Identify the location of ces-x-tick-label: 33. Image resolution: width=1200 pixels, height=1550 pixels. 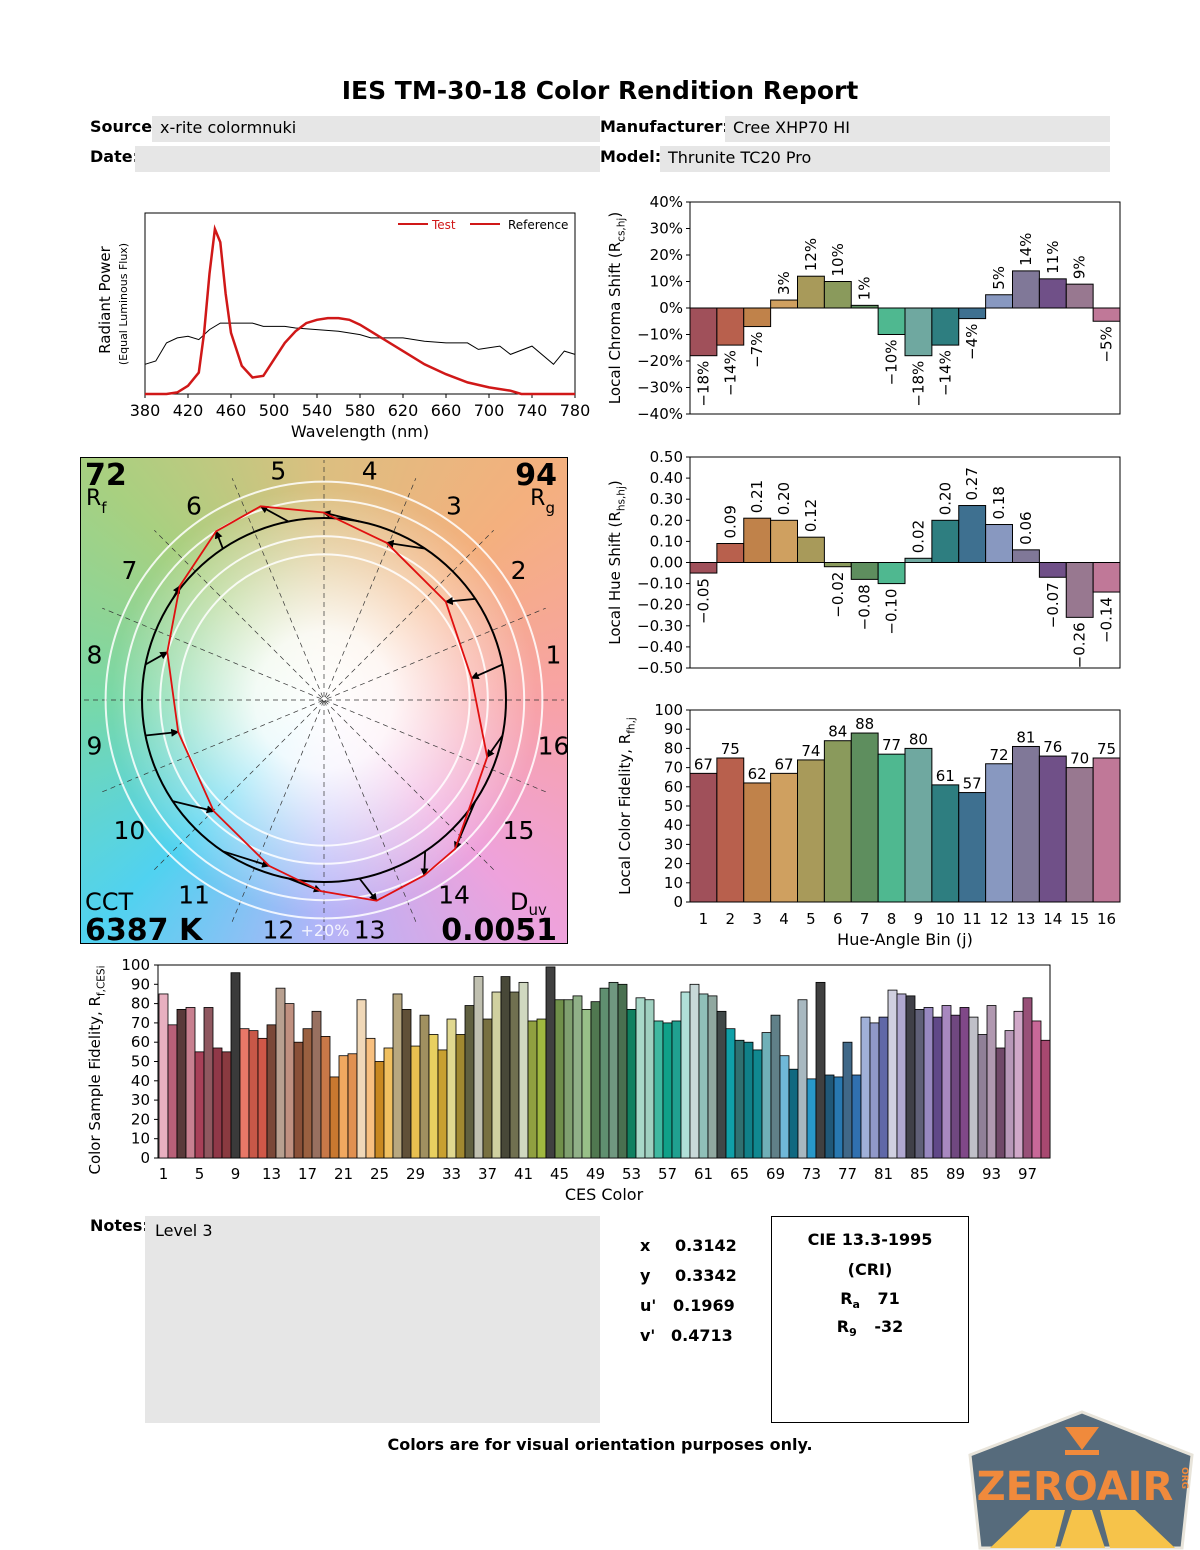
(451, 1174).